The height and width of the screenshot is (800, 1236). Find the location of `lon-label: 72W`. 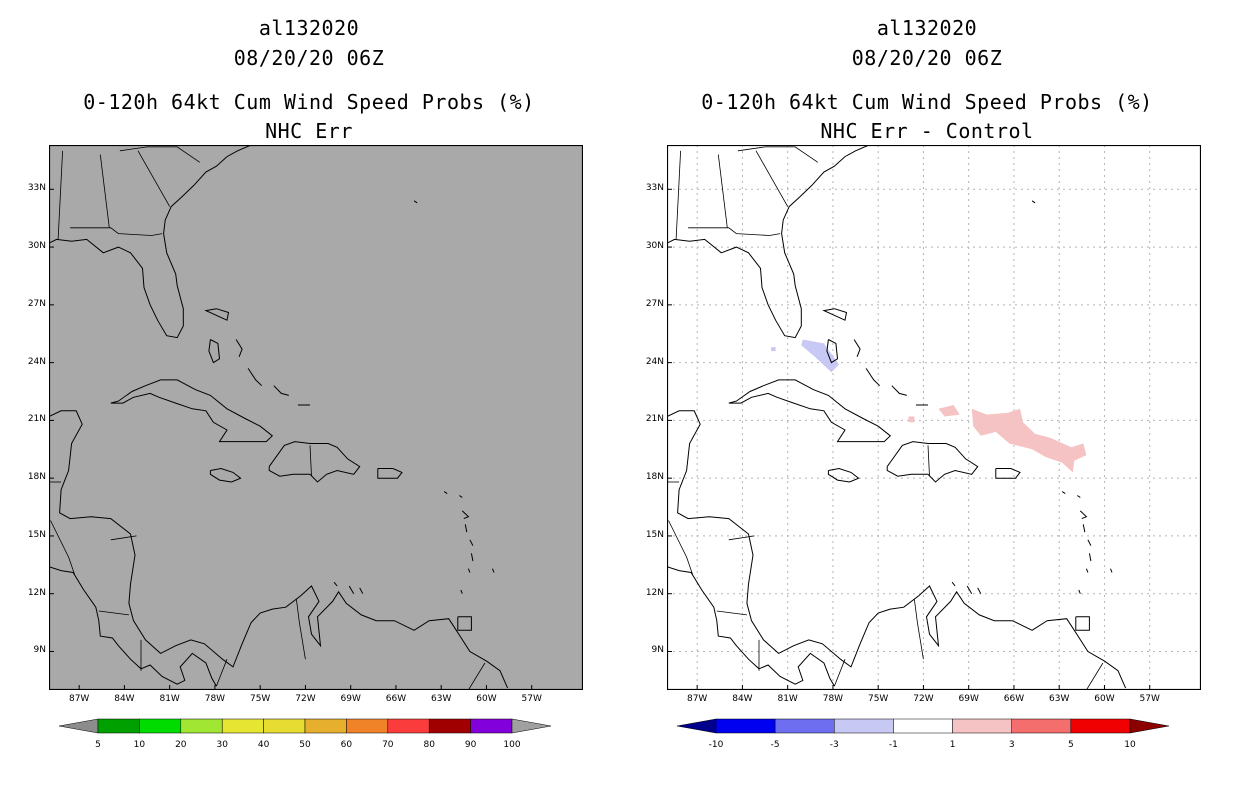

lon-label: 72W is located at coordinates (305, 699).